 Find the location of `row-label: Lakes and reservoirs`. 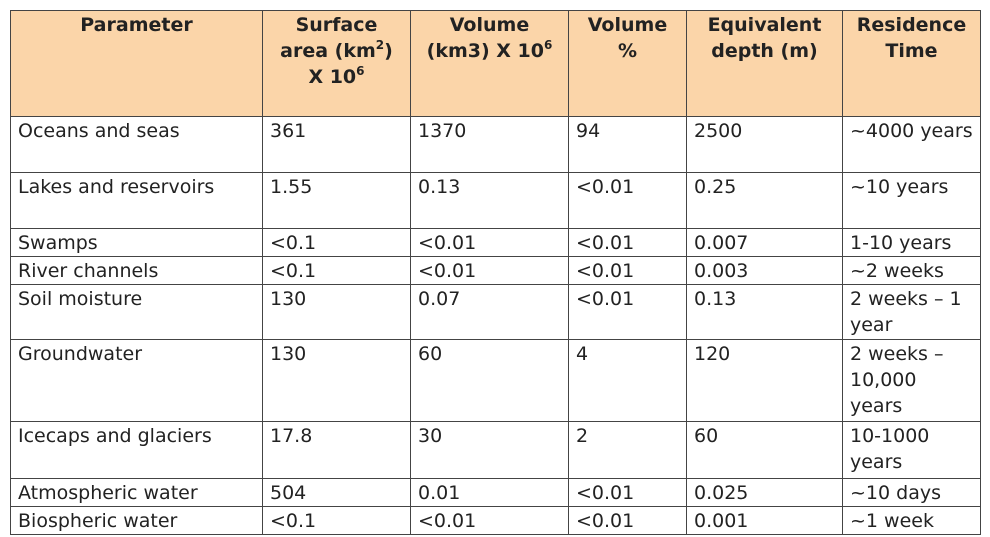

row-label: Lakes and reservoirs is located at coordinates (136, 200).